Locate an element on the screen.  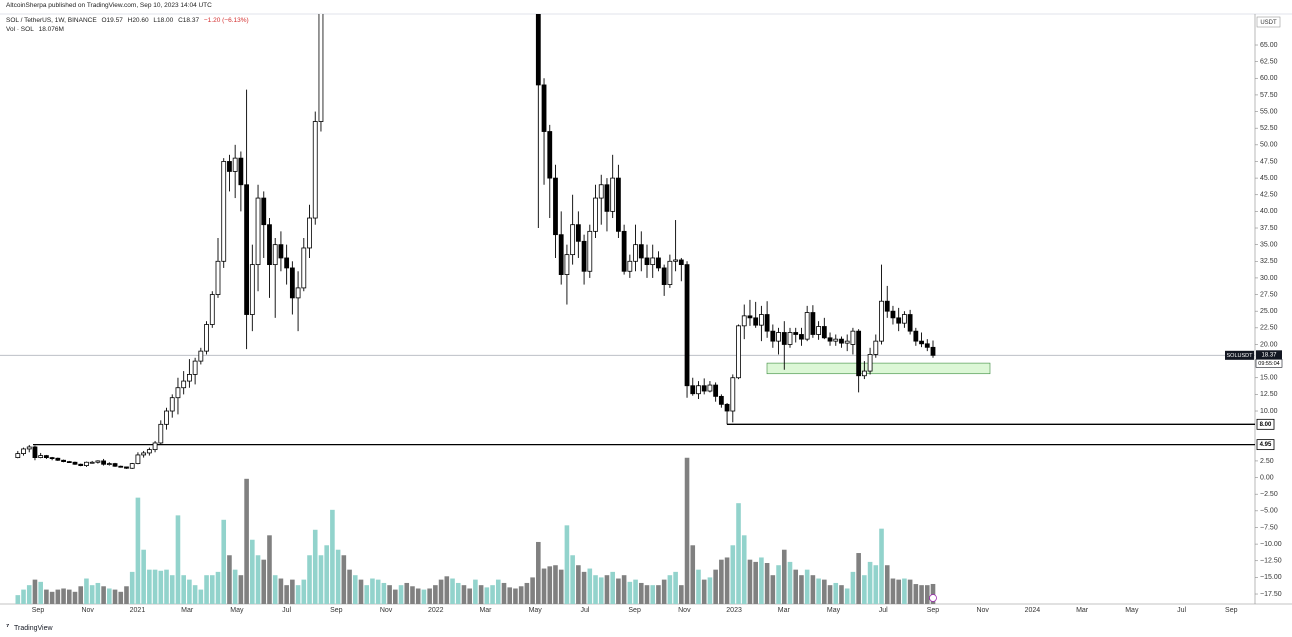
x-tick-label: Nov is located at coordinates (684, 610).